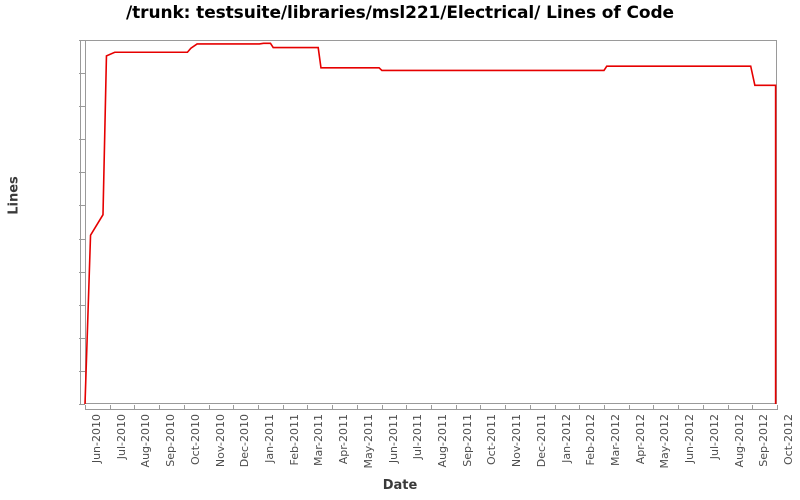  Describe the element at coordinates (590, 440) in the screenshot. I see `x-tick-label: Feb-2012` at that location.